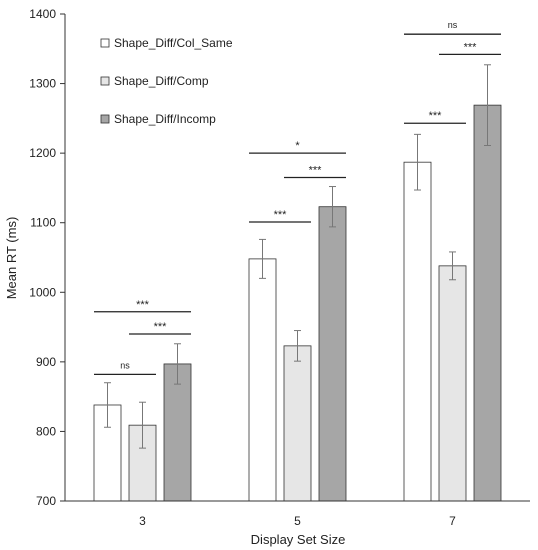 Image resolution: width=538 pixels, height=550 pixels. What do you see at coordinates (298, 539) in the screenshot?
I see `x-axis-title: Display Set Size` at bounding box center [298, 539].